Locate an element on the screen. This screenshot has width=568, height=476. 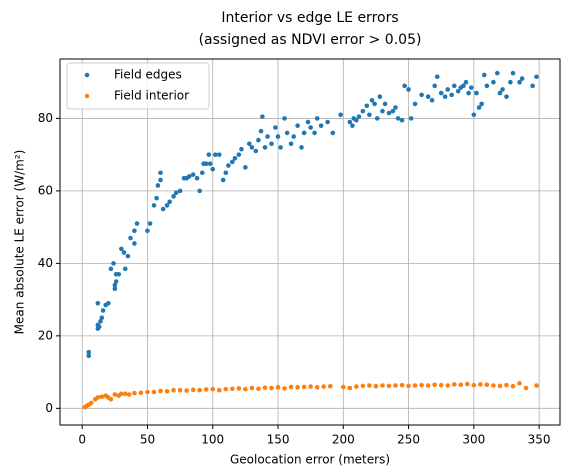
chart-subtitle: (assigned as NDVI error > 0.05) is located at coordinates (310, 40).